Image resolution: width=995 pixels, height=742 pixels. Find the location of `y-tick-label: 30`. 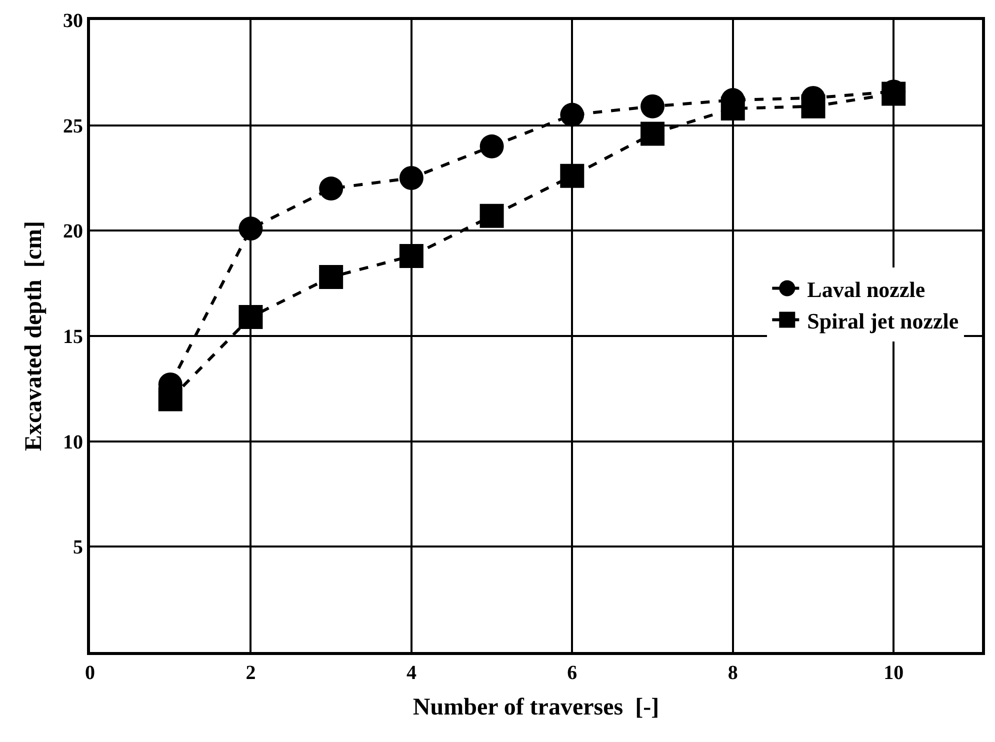

y-tick-label: 30 is located at coordinates (73, 21).